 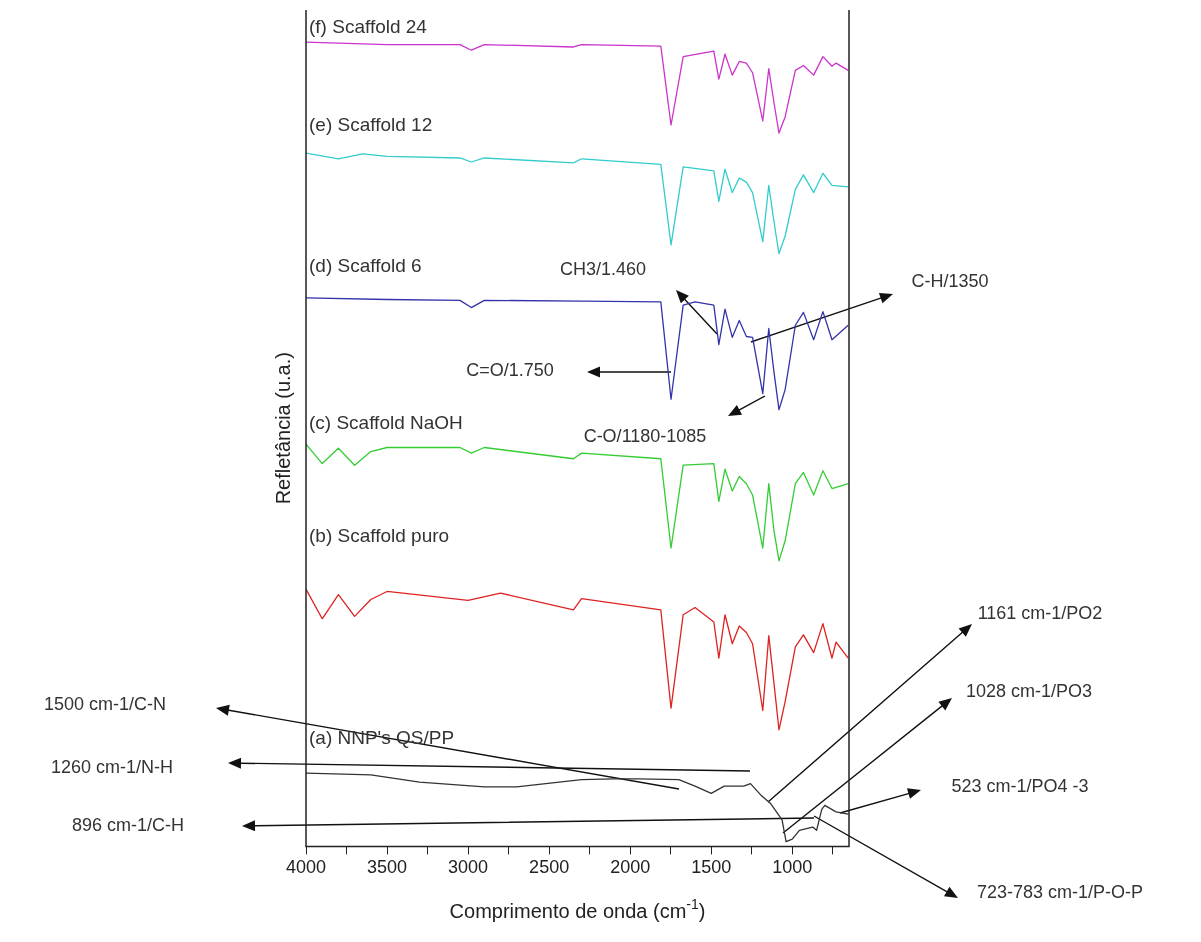 What do you see at coordinates (105, 703) in the screenshot?
I see `text: 1500 cm-1/C-N` at bounding box center [105, 703].